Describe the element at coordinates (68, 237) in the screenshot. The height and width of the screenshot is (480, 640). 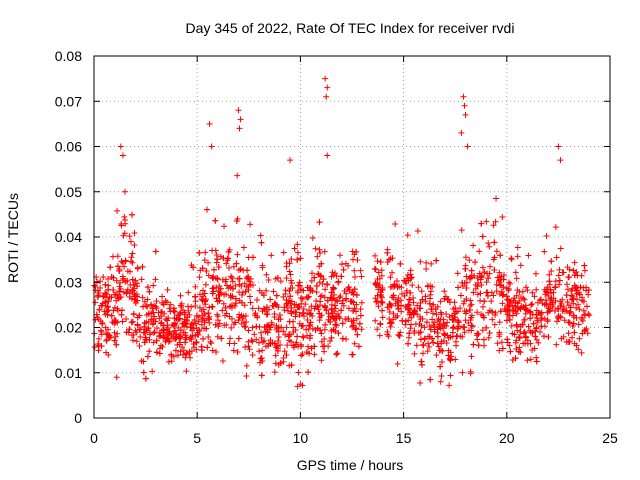
I see `y-tick-labels: 0 0.01 0.02 0.03 0.04 0.05 0.06 0.07 0.08` at that location.